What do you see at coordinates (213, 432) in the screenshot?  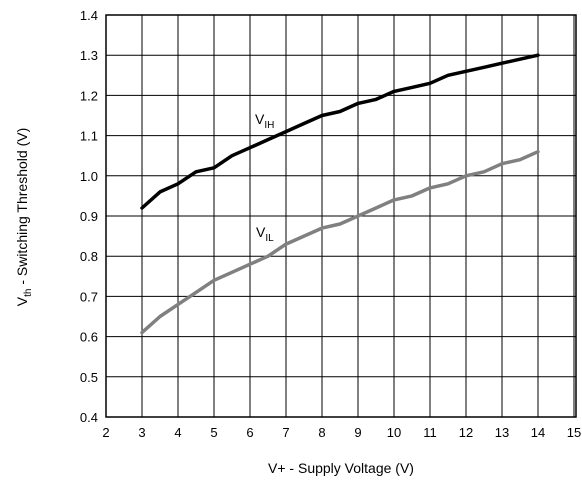 I see `x-tick-label: 5` at bounding box center [213, 432].